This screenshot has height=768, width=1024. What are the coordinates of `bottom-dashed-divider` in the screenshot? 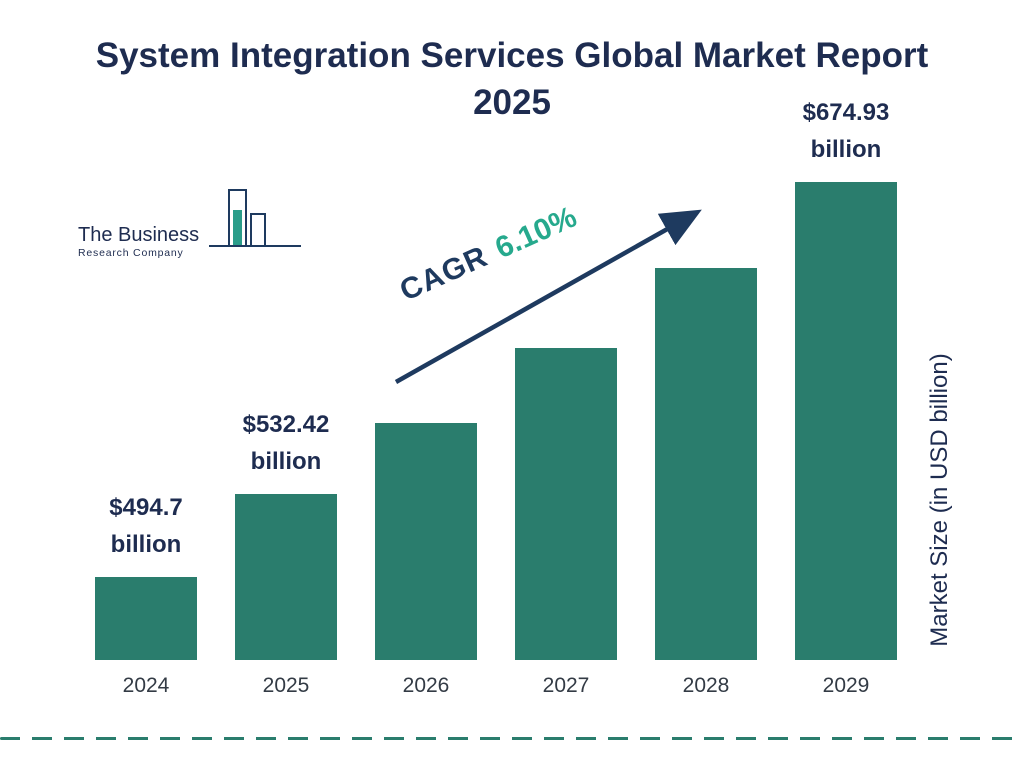 It's located at (512, 738).